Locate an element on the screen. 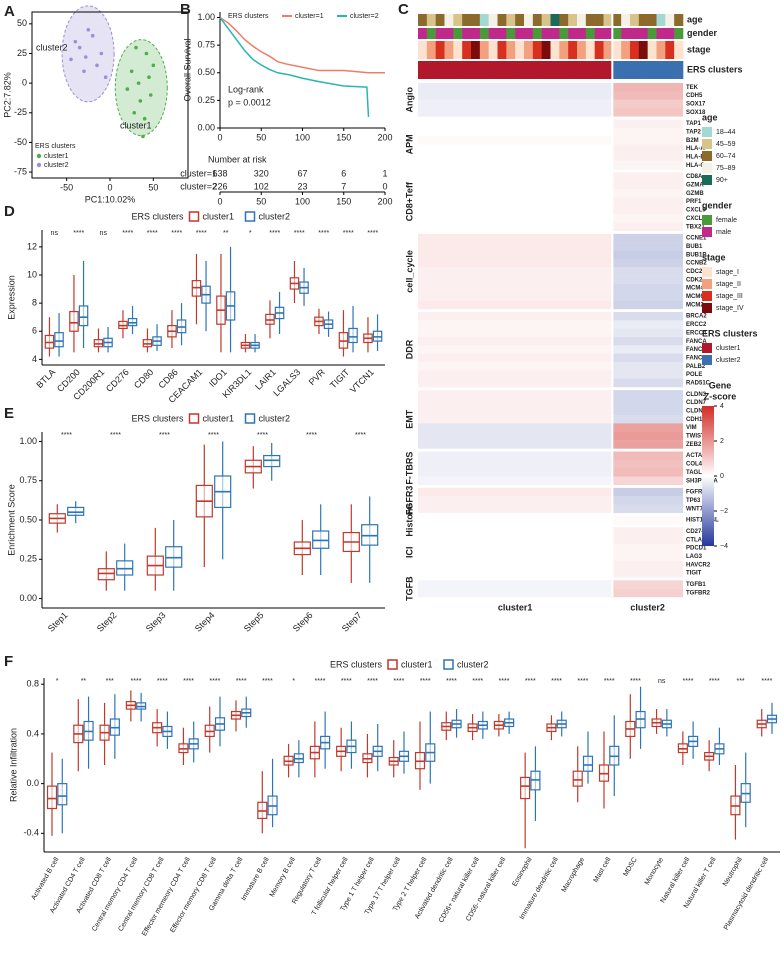 The height and width of the screenshot is (965, 784). legend-label: stage_I is located at coordinates (727, 272).